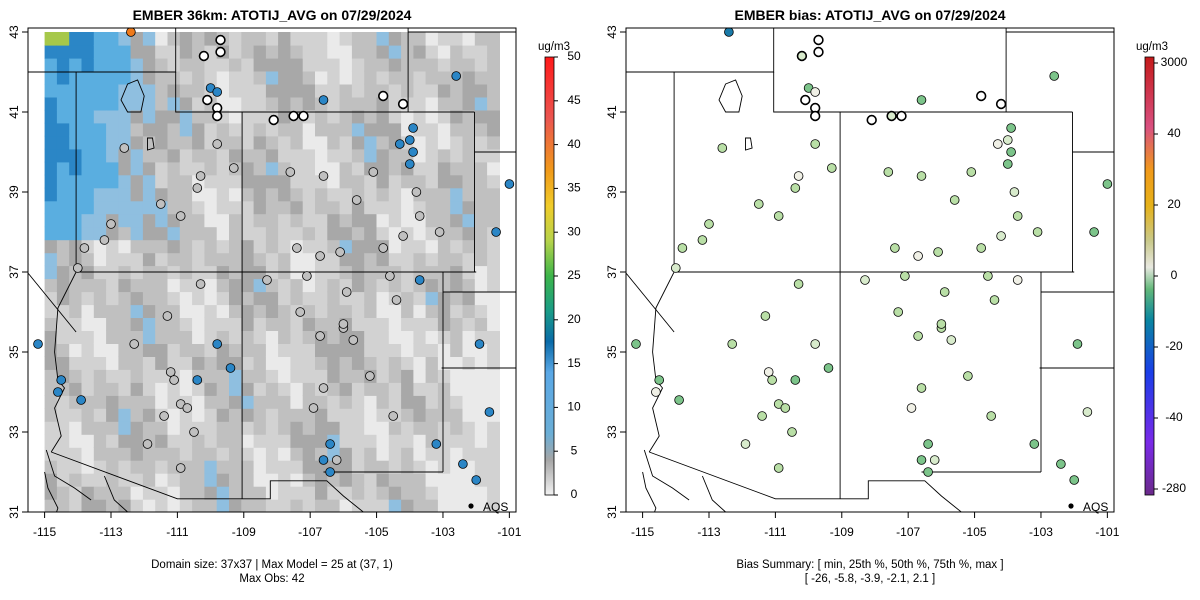 The image size is (1200, 600). Describe the element at coordinates (842, 532) in the screenshot. I see `x-tick-label: -109` at that location.